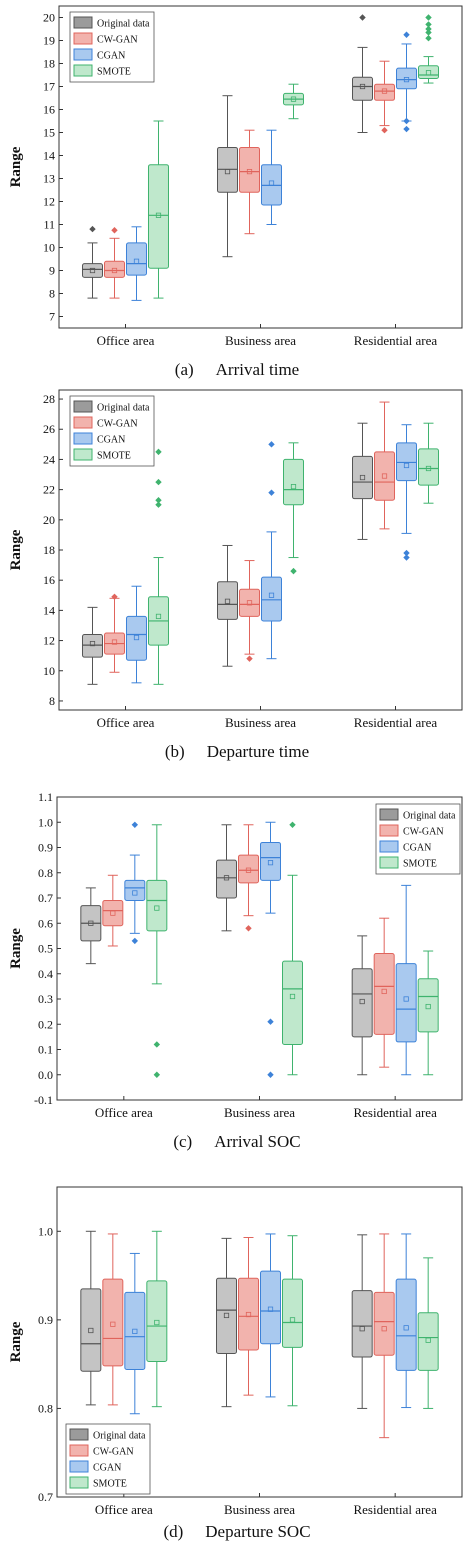 Image resolution: width=474 pixels, height=1550 pixels. What do you see at coordinates (45, 1497) in the screenshot?
I see `y-tick-label: 0.7` at bounding box center [45, 1497].